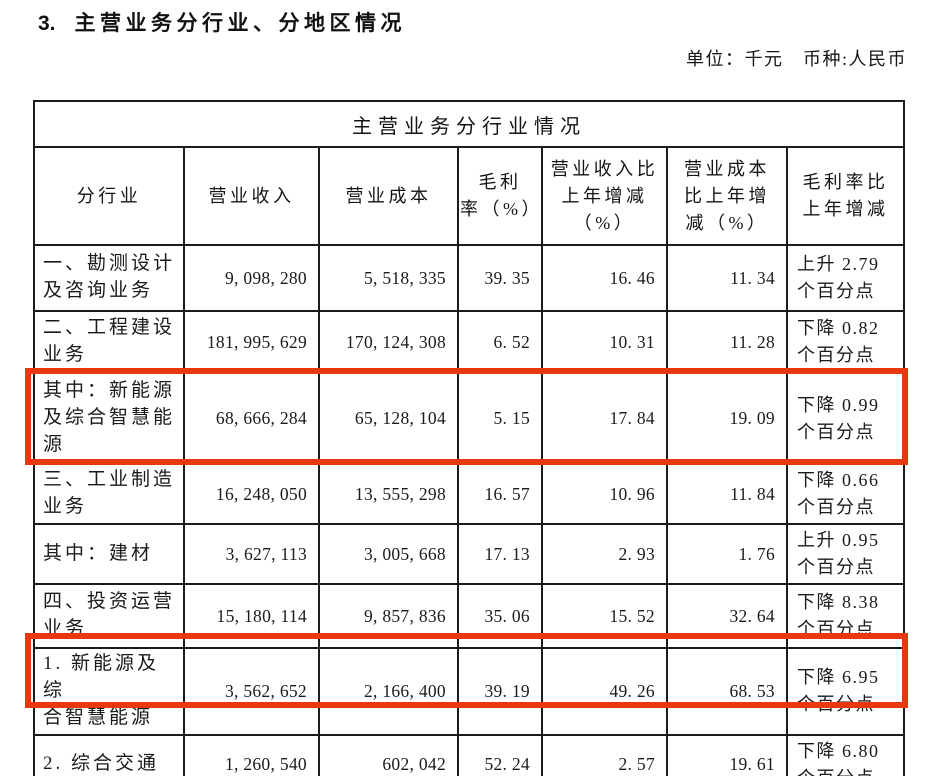 The image size is (934, 776). What do you see at coordinates (109, 691) in the screenshot?
I see `industry-cell: 1. 新能源及综 合智慧能源` at bounding box center [109, 691].